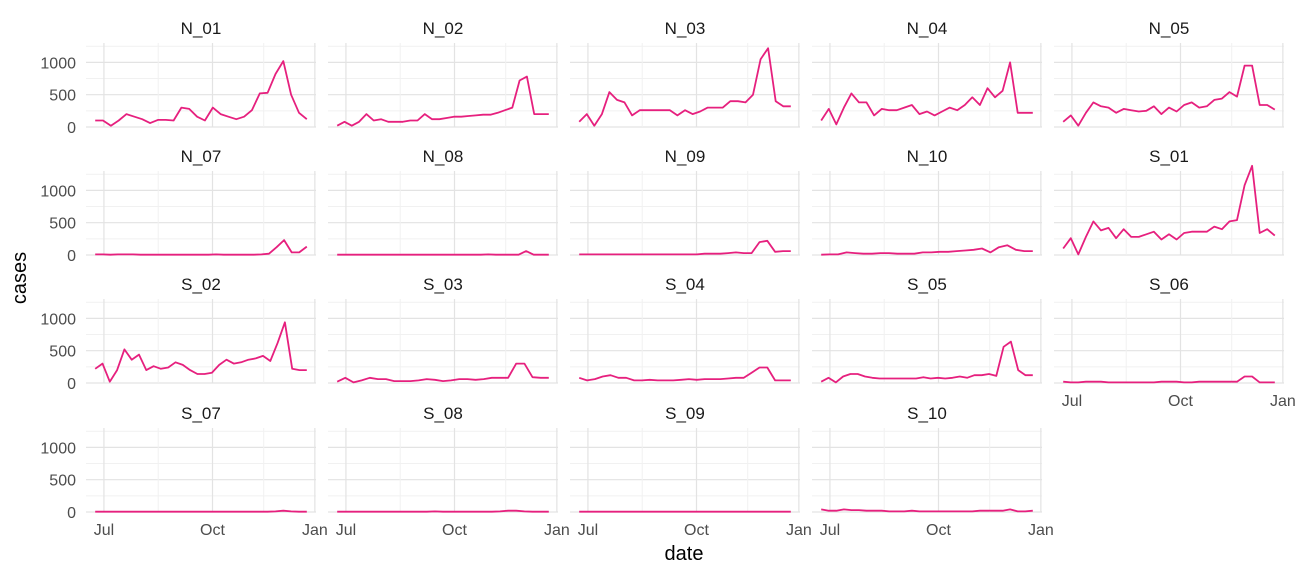 The height and width of the screenshot is (576, 1296). Describe the element at coordinates (685, 28) in the screenshot. I see `panel-title: N_03` at that location.